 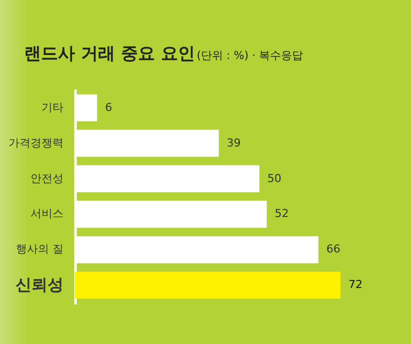 What do you see at coordinates (281, 213) in the screenshot?
I see `data-label: 52` at bounding box center [281, 213].